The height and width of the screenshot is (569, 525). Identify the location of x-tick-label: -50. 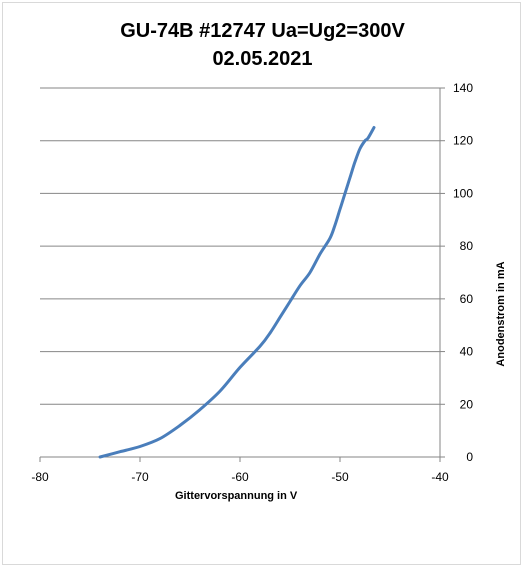
(340, 477).